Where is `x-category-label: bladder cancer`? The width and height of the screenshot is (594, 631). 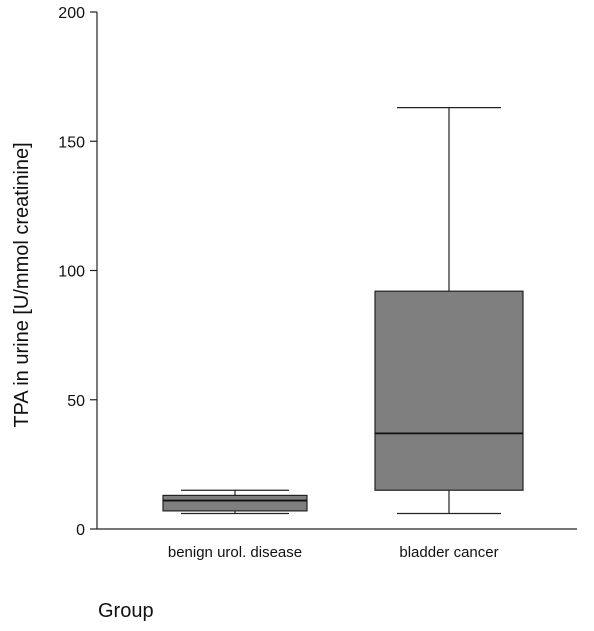 x-category-label: bladder cancer is located at coordinates (448, 552).